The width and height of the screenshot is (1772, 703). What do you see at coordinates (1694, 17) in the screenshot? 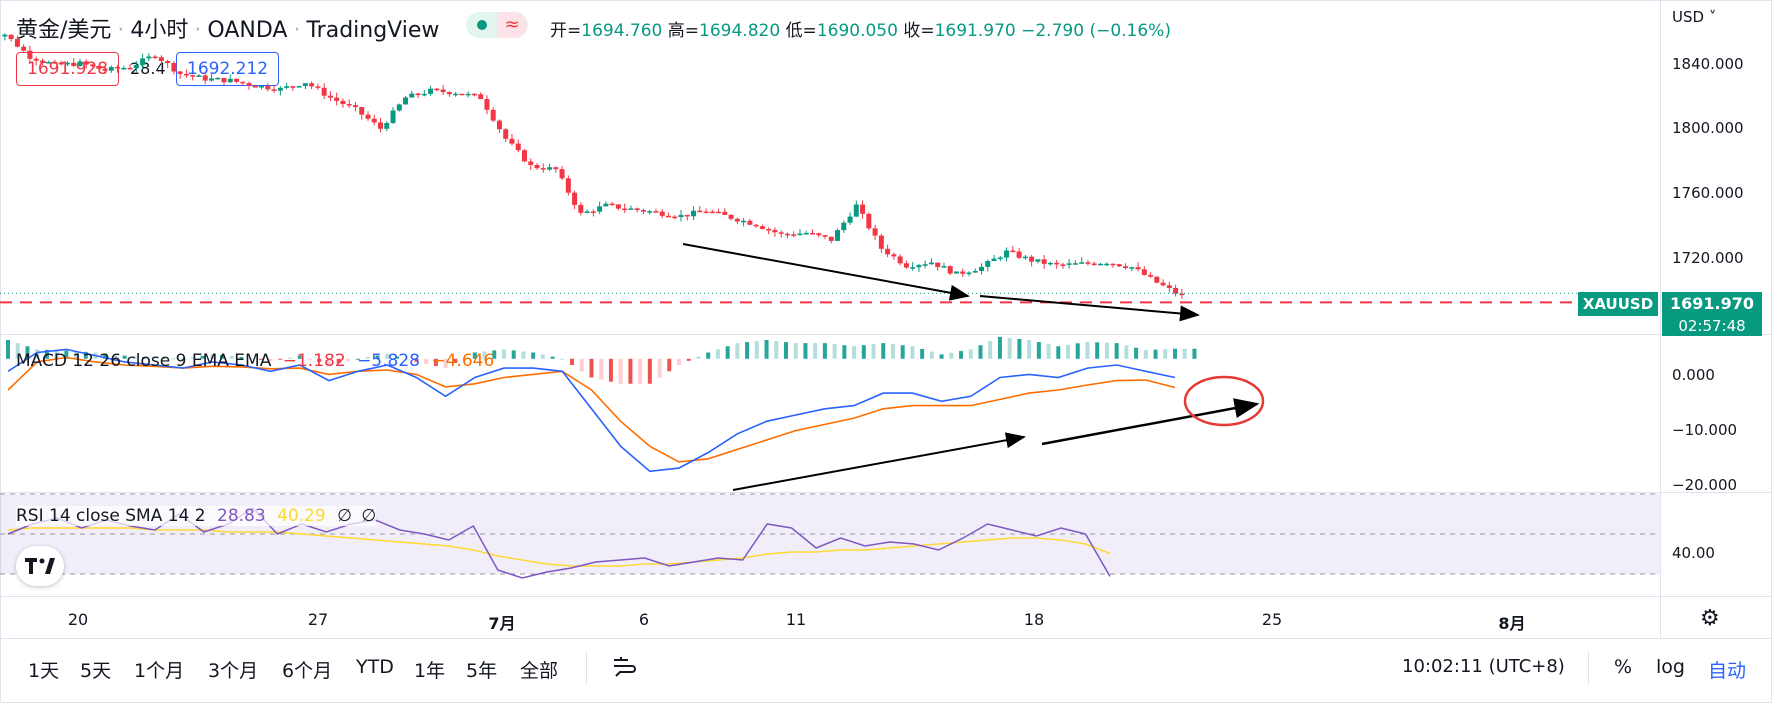
I see `currency-selector: USD ˅` at bounding box center [1694, 17].